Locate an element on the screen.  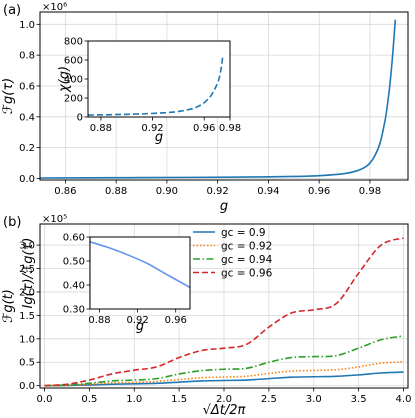
panel-label: (b) is located at coordinates (12, 222).